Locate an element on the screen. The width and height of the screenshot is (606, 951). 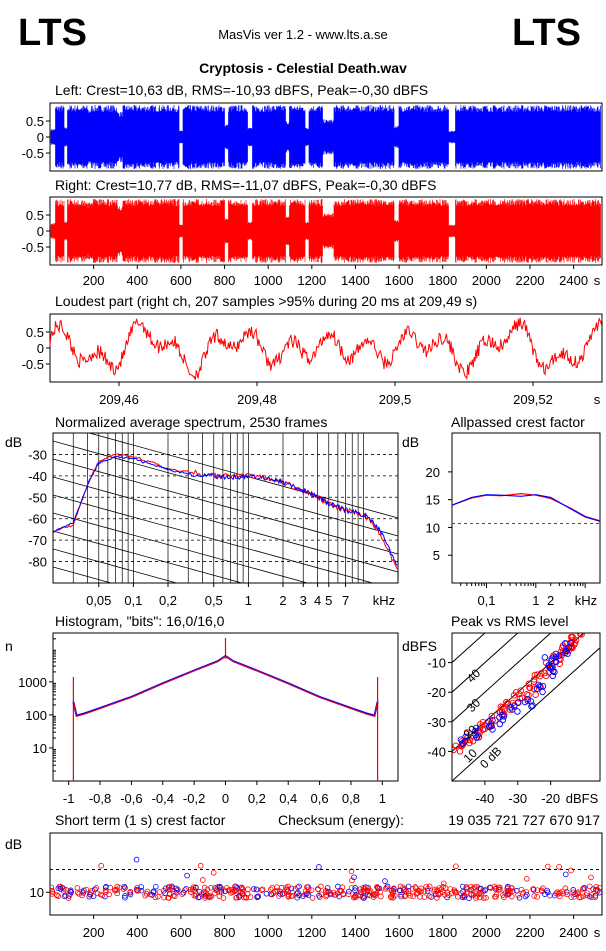
logo-right: LTS is located at coordinates (546, 33).